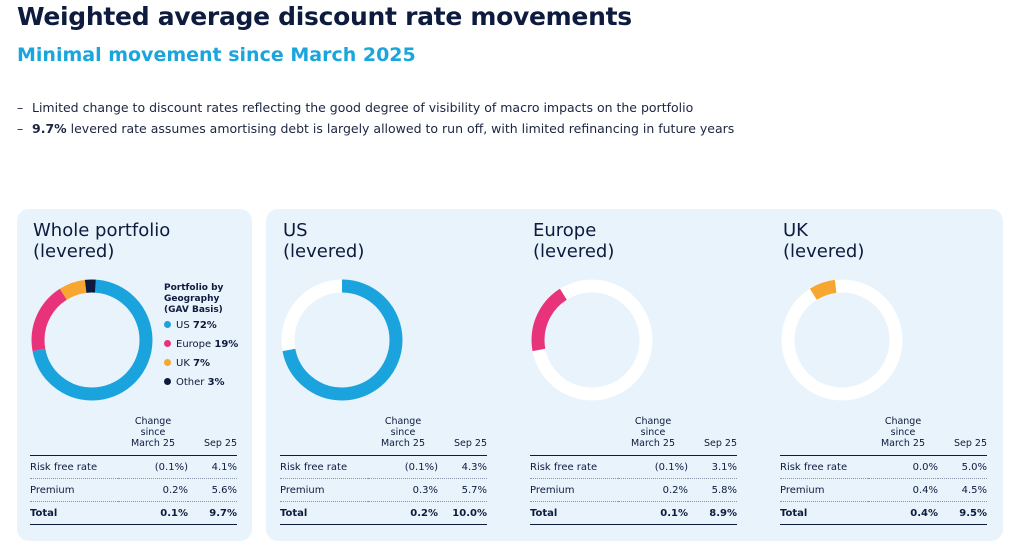 The width and height of the screenshot is (1023, 553). I want to click on legend-title: Portfolio by Geography (GAV Basis), so click(194, 299).